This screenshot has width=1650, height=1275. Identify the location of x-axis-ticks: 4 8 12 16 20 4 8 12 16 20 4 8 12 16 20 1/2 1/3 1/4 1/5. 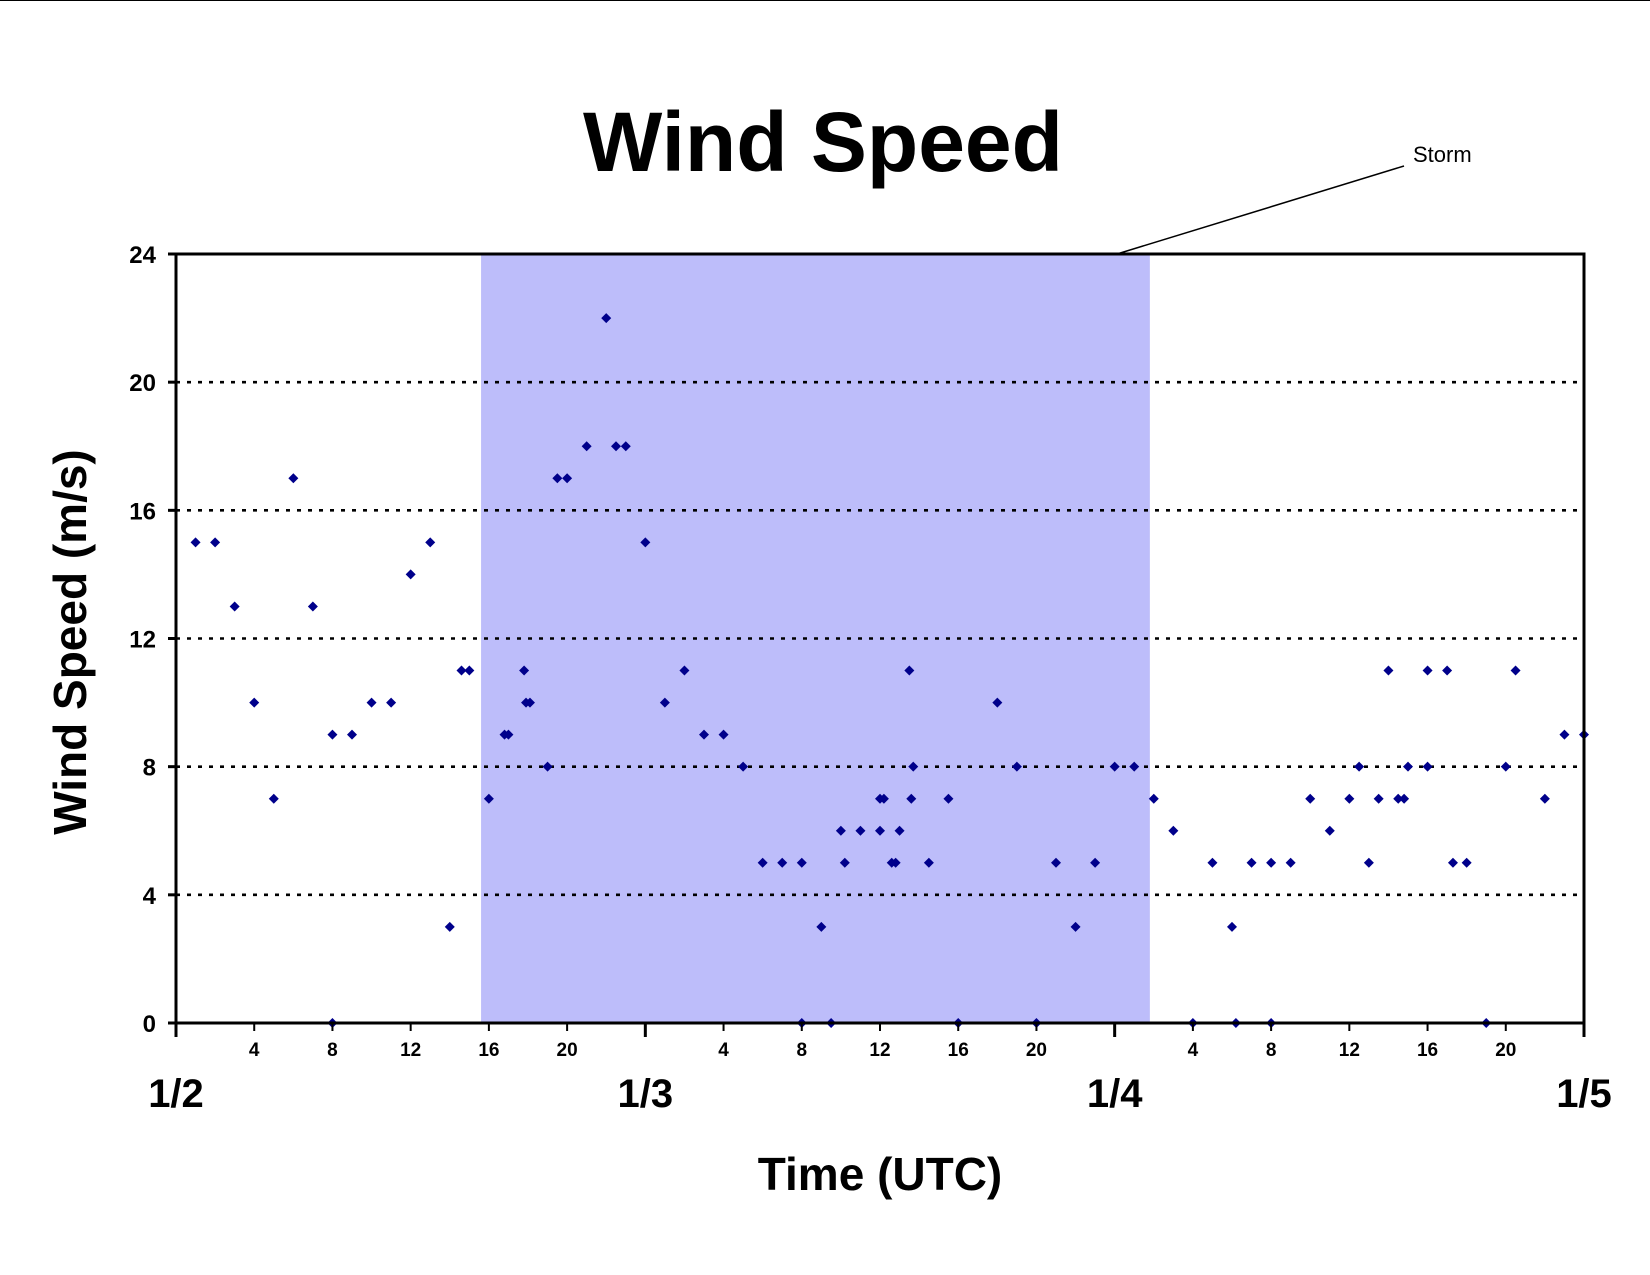
(880, 1069).